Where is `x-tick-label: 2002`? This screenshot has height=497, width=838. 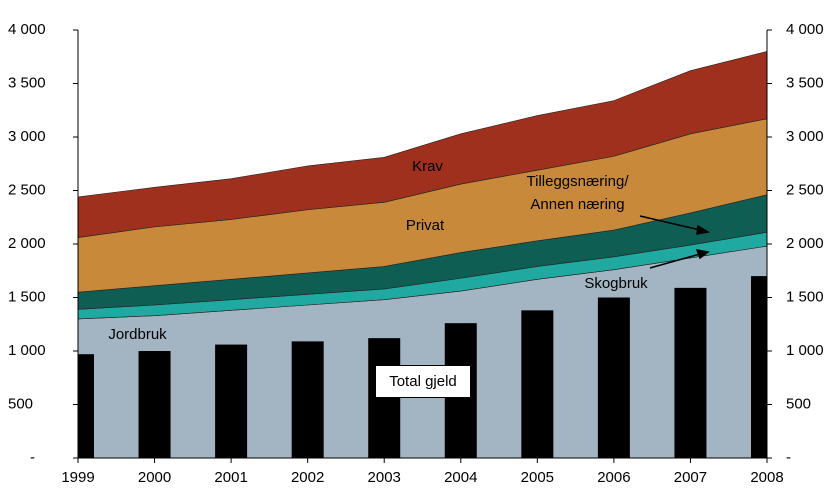
x-tick-label: 2002 is located at coordinates (307, 477).